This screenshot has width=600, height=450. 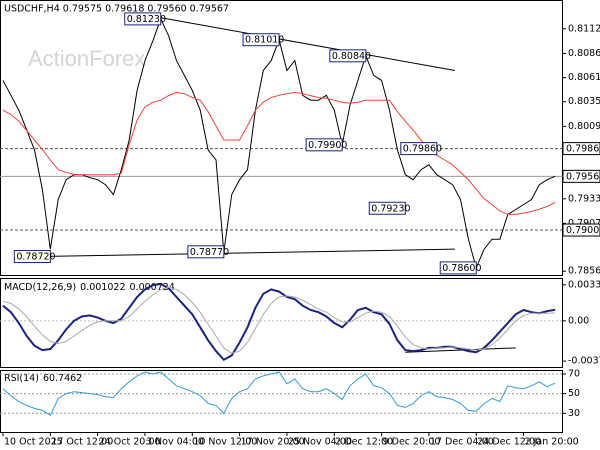 What do you see at coordinates (584, 101) in the screenshot?
I see `y-tick-label: 0.80355` at bounding box center [584, 101].